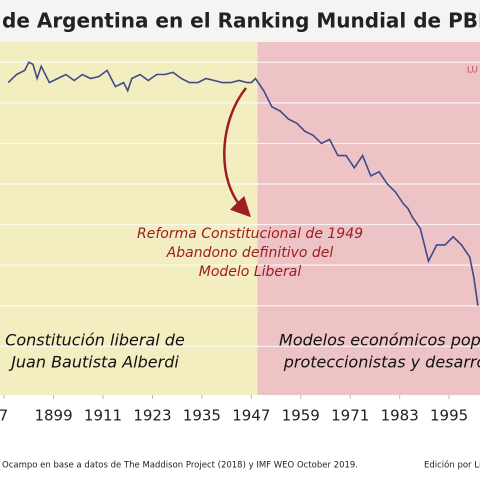  What do you see at coordinates (379, 340) in the screenshot?
I see `period-label: Modelos económicos popu` at bounding box center [379, 340].